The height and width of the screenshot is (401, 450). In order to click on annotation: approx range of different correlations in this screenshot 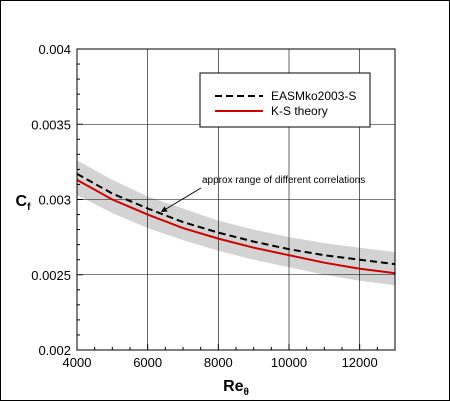, I will do `click(262, 194)`.